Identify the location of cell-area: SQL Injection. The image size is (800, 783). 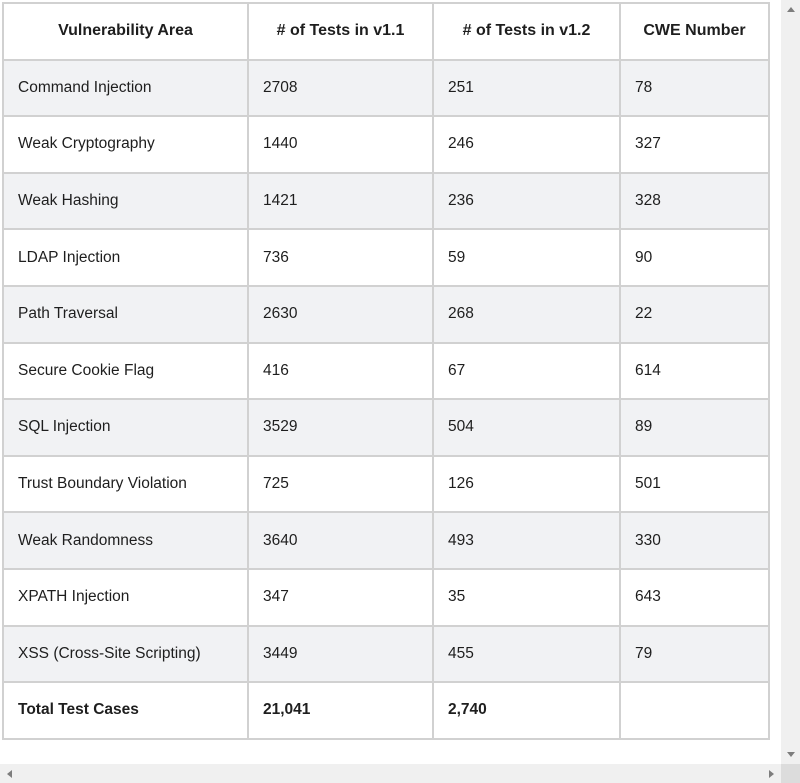
(125, 427).